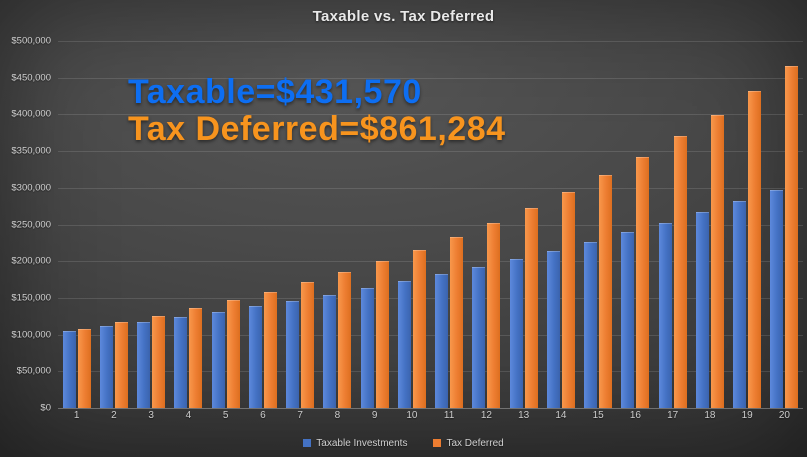 This screenshot has width=807, height=457. Describe the element at coordinates (300, 415) in the screenshot. I see `x-axis-tick-label: 7` at that location.